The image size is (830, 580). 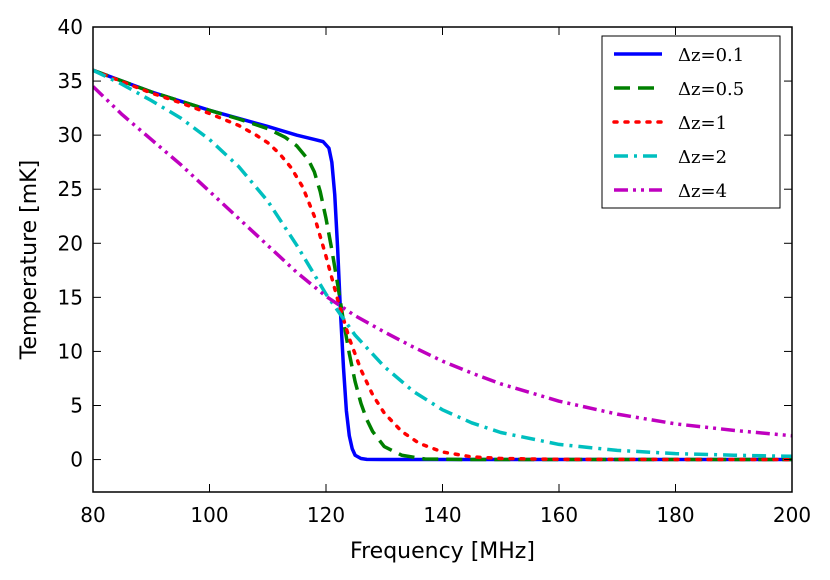 What do you see at coordinates (70, 351) in the screenshot?
I see `y-tick-label: 10` at bounding box center [70, 351].